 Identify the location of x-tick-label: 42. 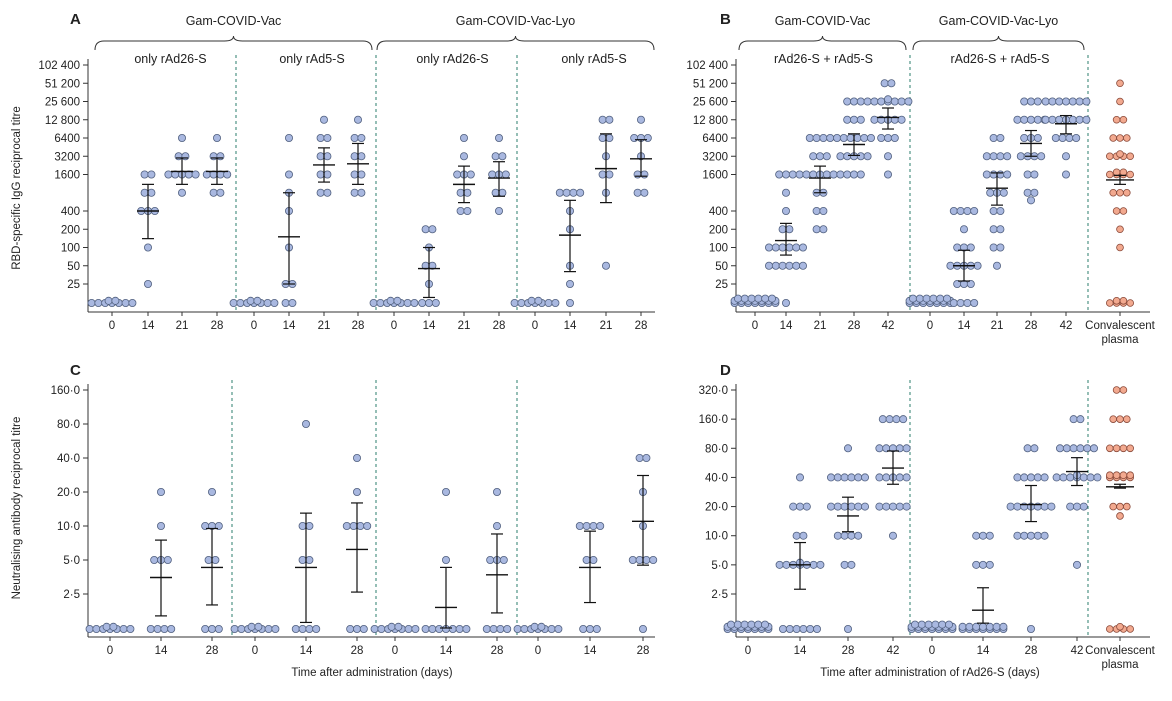
(1077, 651).